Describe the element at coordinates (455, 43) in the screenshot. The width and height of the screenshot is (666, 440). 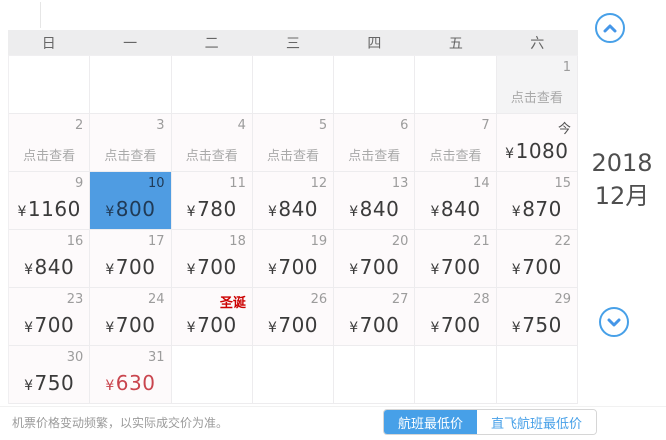
I see `weekday-header: 五` at that location.